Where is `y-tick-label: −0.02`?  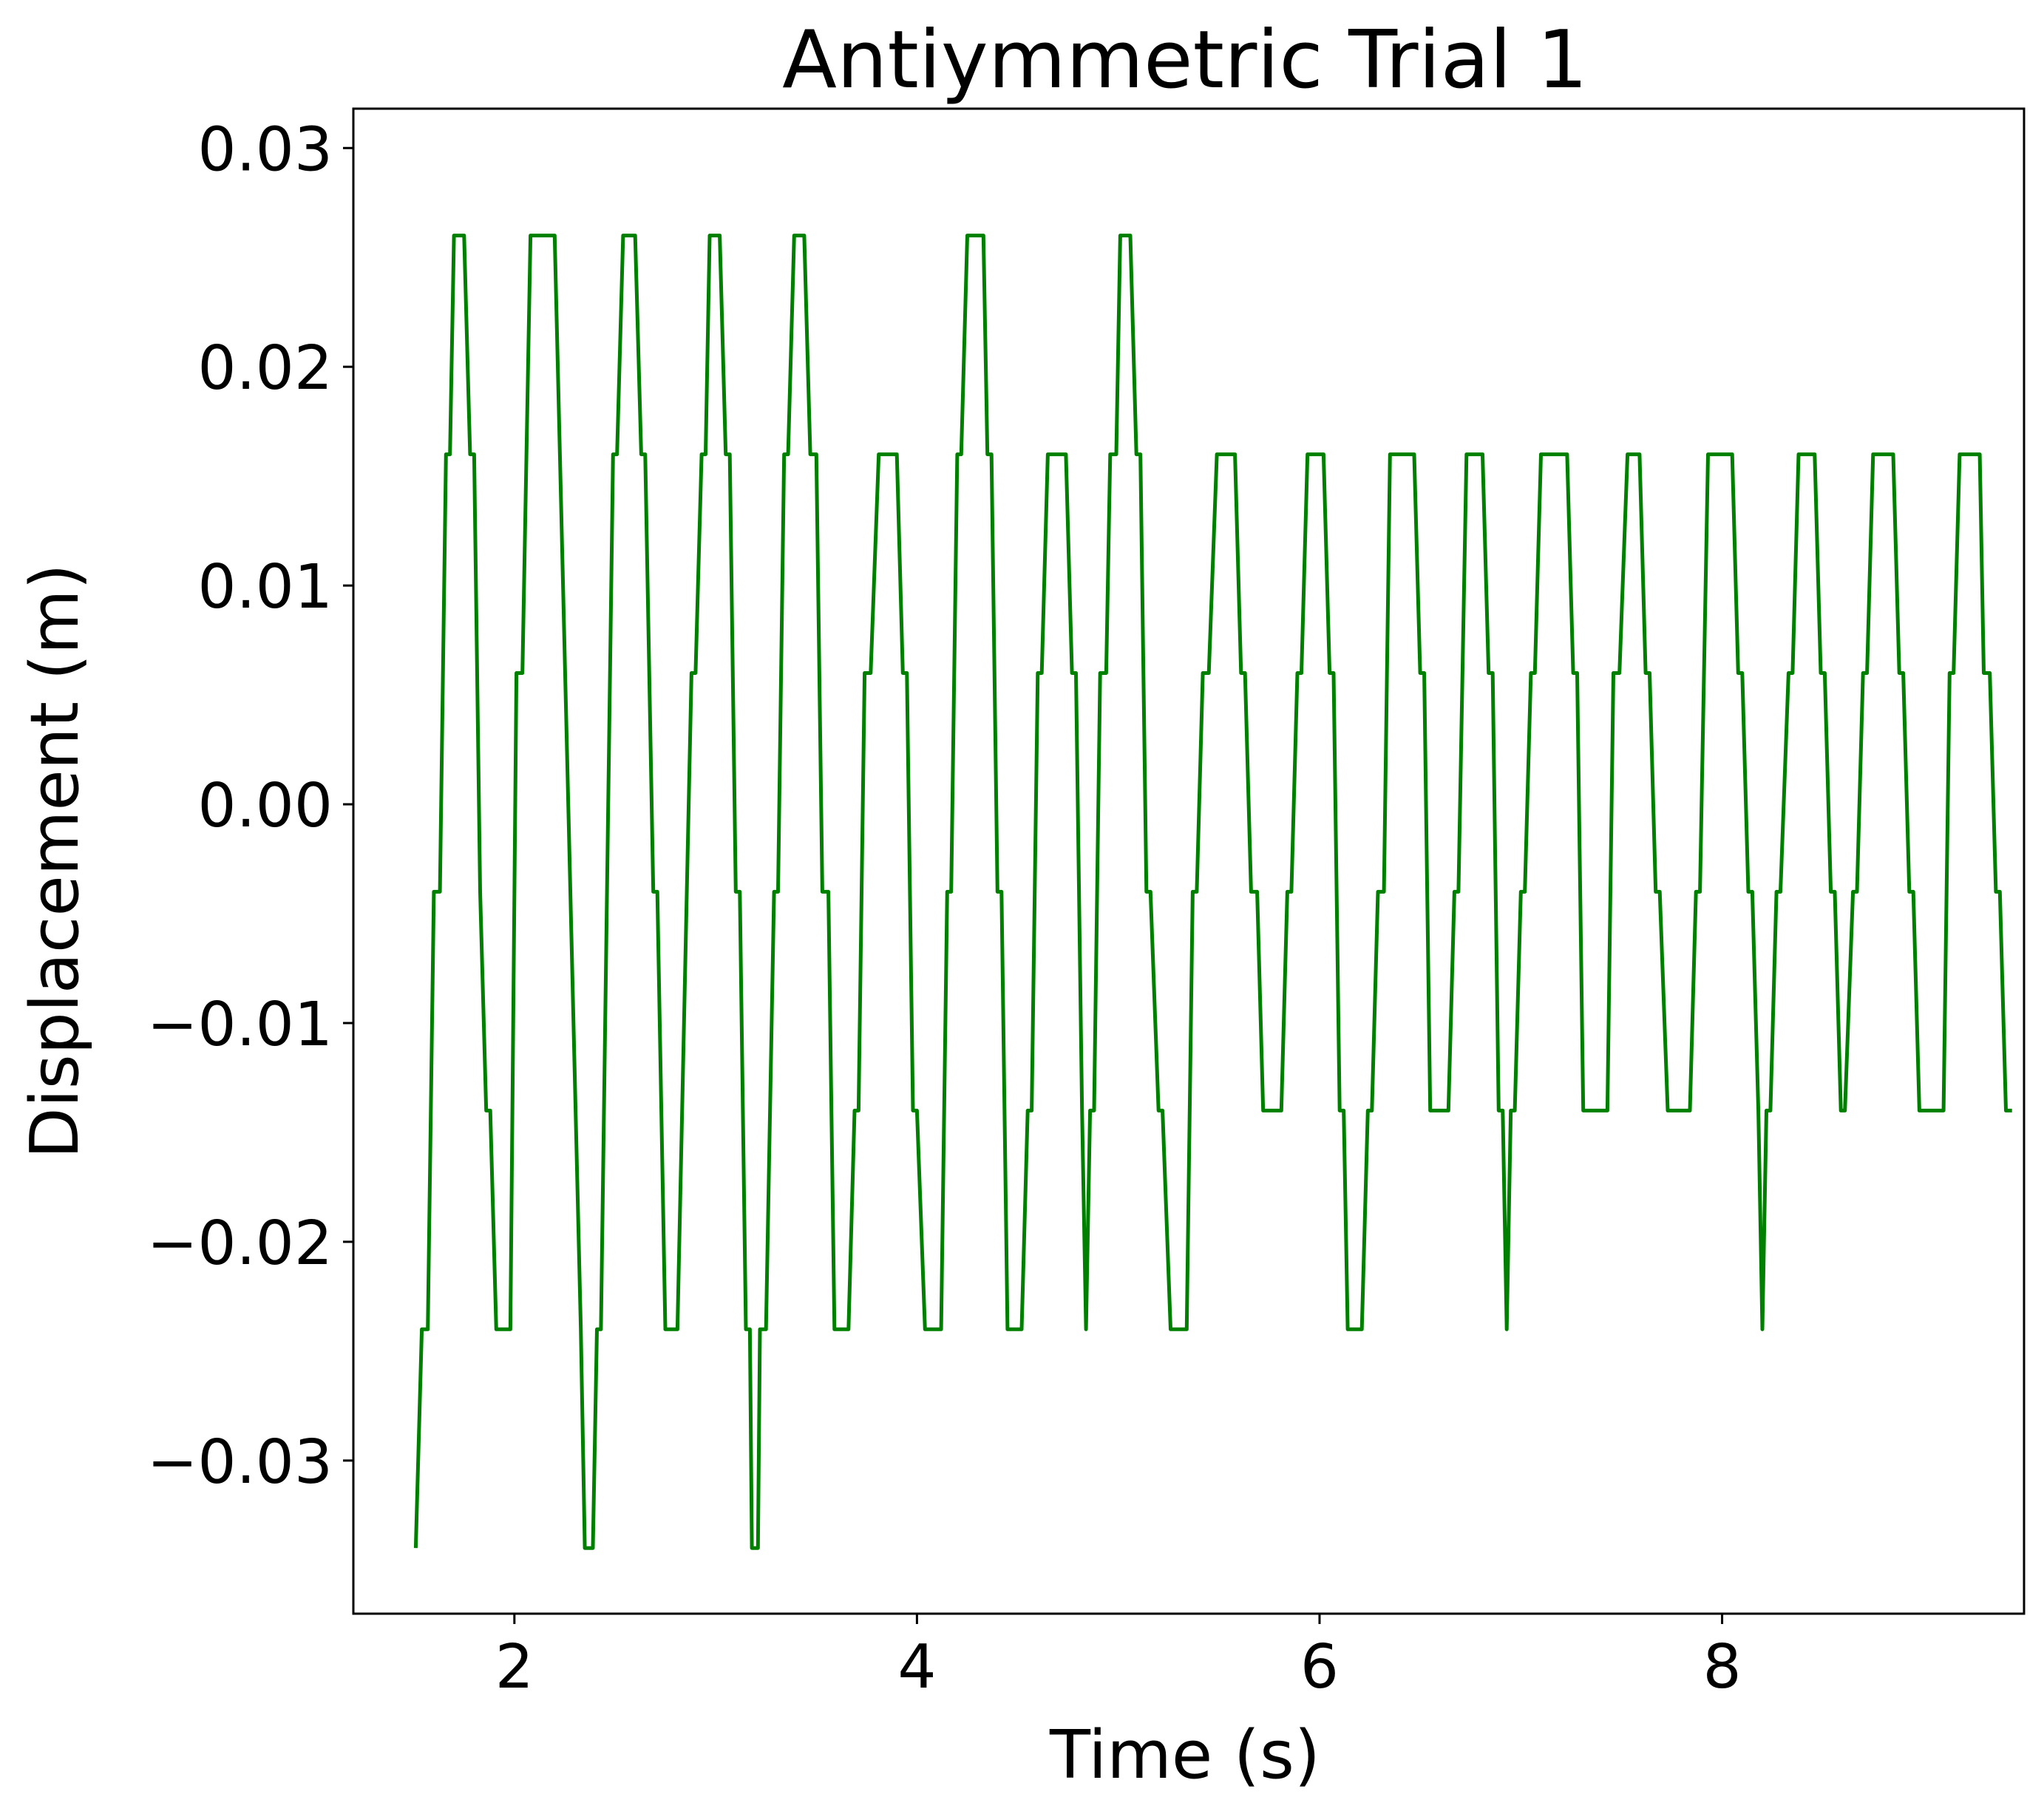 y-tick-label: −0.02 is located at coordinates (240, 1244).